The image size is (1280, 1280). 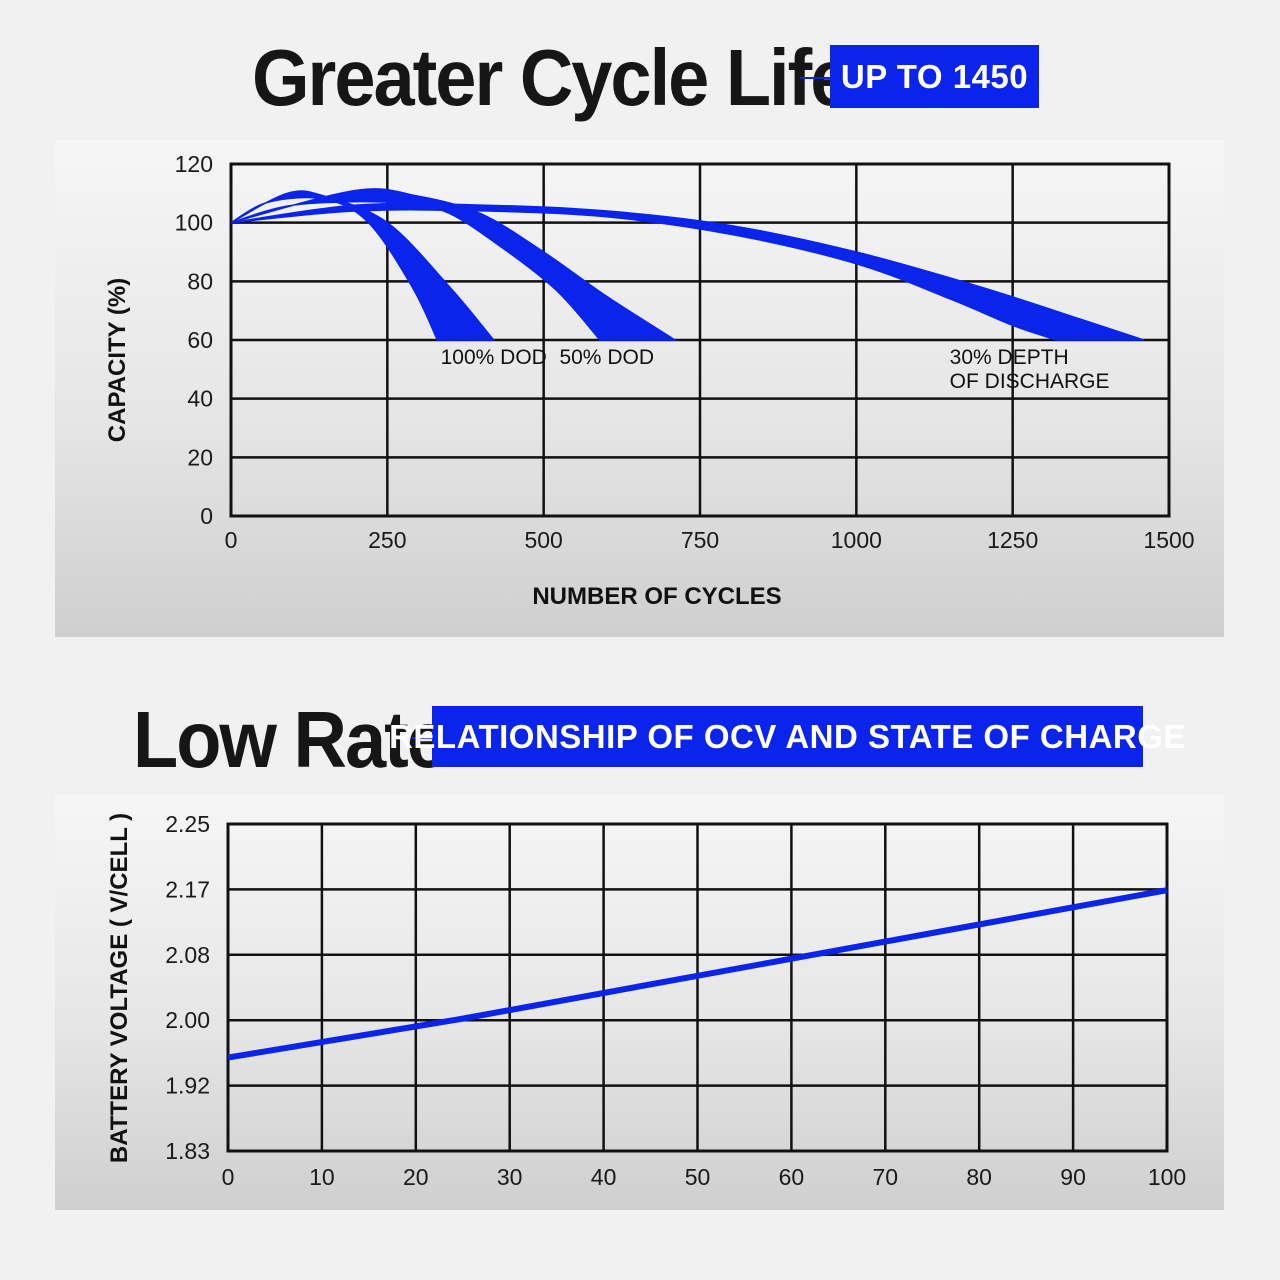 What do you see at coordinates (194, 223) in the screenshot?
I see `y-tick-label: 100` at bounding box center [194, 223].